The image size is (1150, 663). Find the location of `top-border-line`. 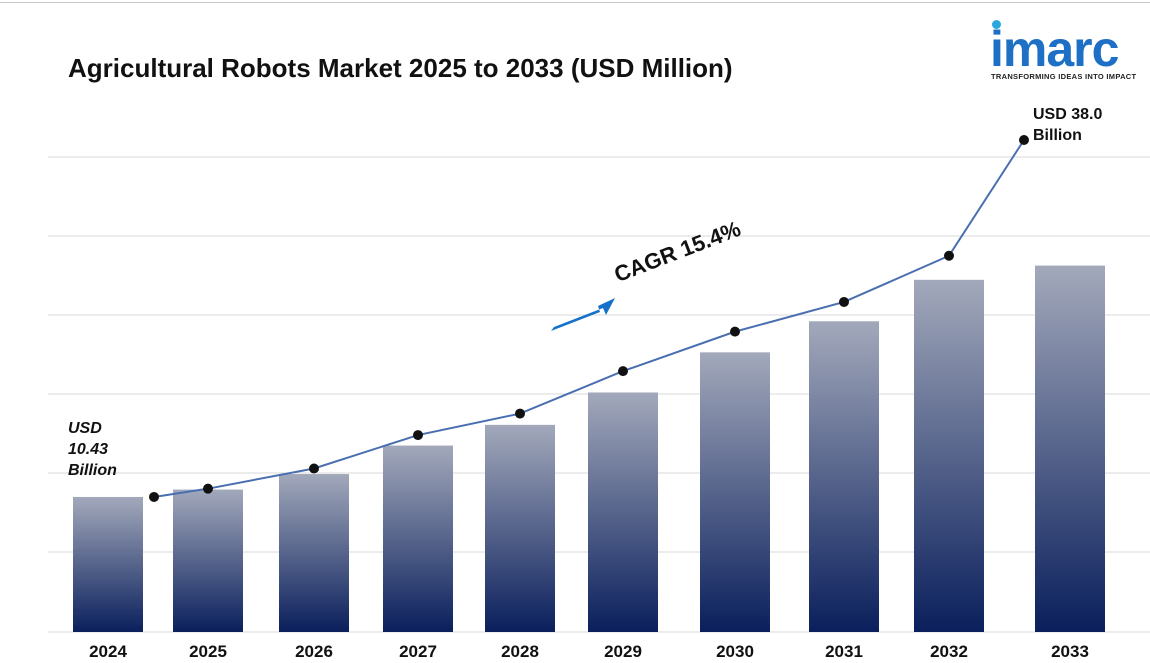

top-border-line is located at coordinates (575, 2).